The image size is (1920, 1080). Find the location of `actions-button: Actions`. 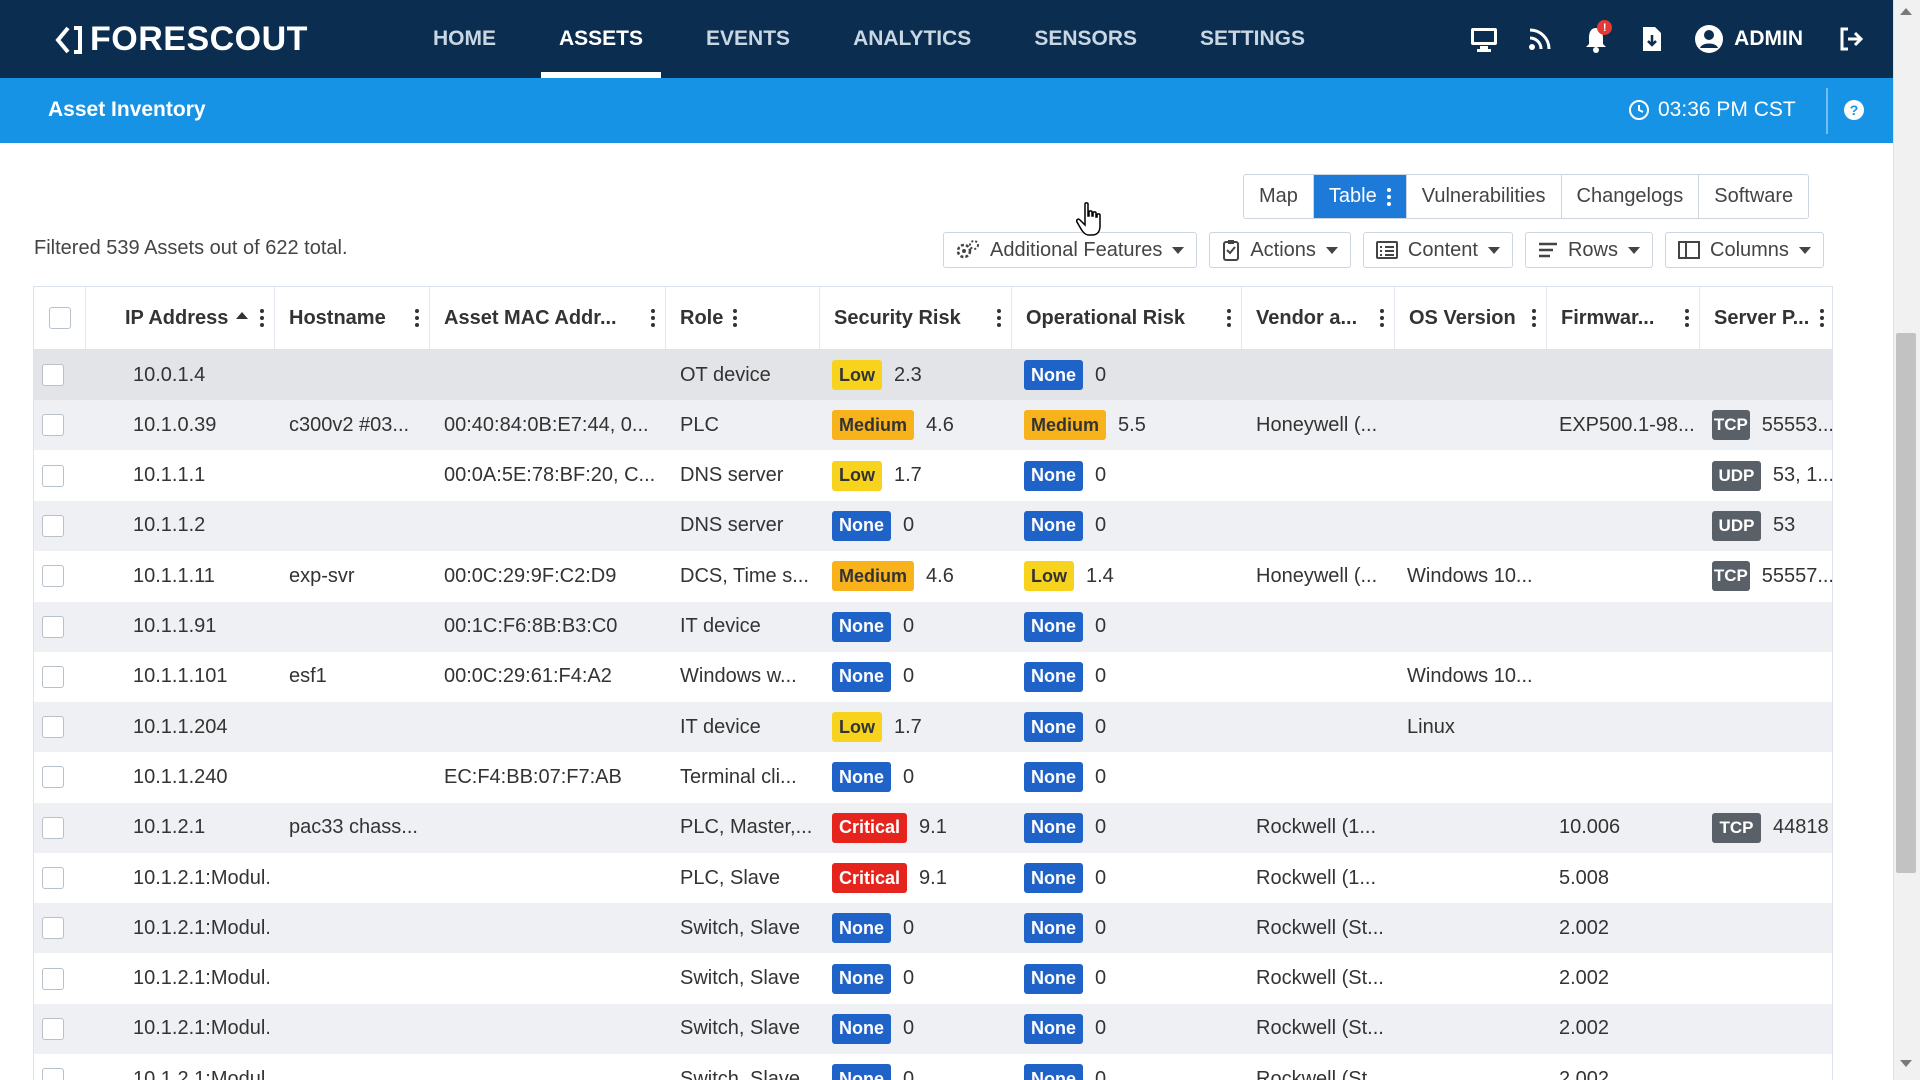

actions-button: Actions is located at coordinates (1280, 250).